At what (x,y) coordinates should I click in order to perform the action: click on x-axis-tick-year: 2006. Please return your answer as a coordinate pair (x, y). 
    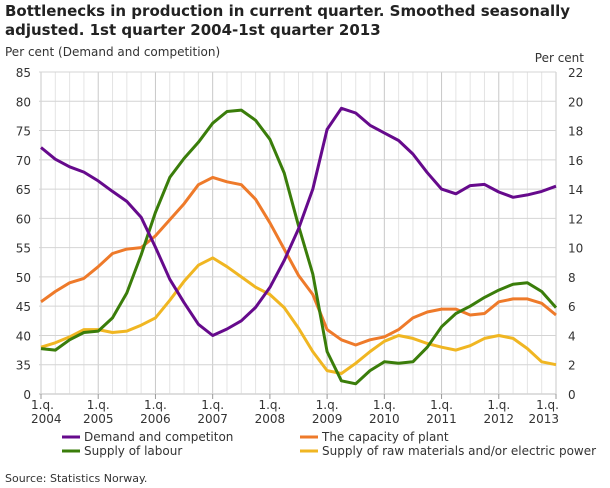
    Looking at the image, I should click on (155, 419).